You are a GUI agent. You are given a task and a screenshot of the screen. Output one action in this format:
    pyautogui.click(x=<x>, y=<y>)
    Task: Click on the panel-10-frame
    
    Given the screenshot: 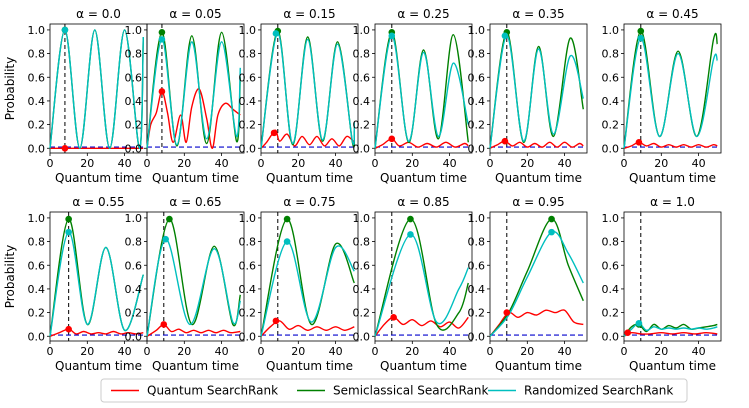 What is the action you would take?
    pyautogui.click(x=423, y=276)
    